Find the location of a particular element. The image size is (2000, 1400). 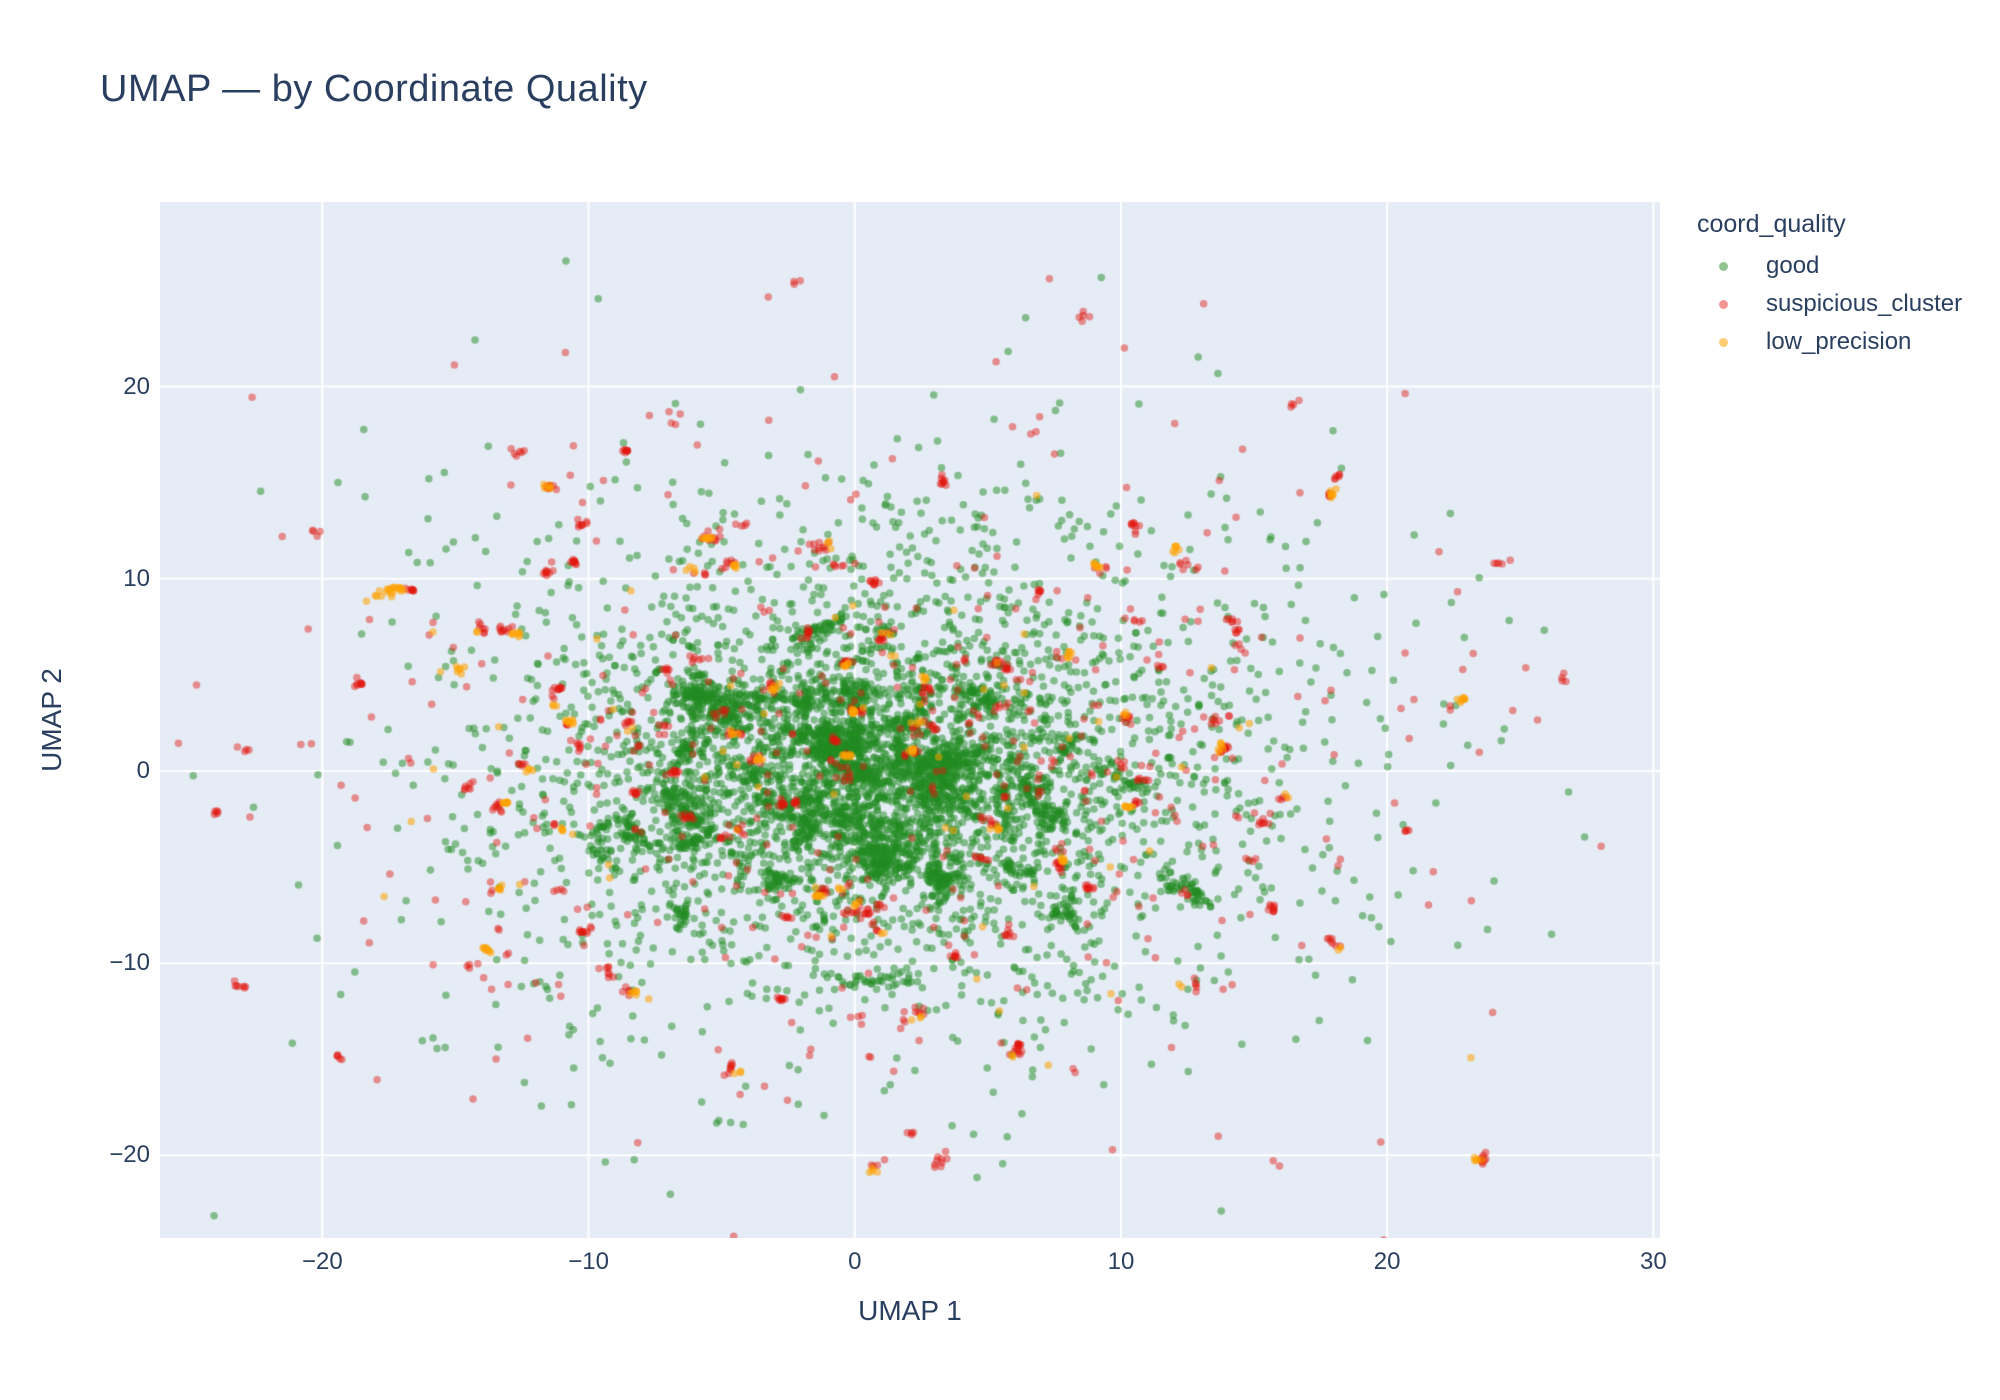

x-tick-label: 30 is located at coordinates (1653, 1261).